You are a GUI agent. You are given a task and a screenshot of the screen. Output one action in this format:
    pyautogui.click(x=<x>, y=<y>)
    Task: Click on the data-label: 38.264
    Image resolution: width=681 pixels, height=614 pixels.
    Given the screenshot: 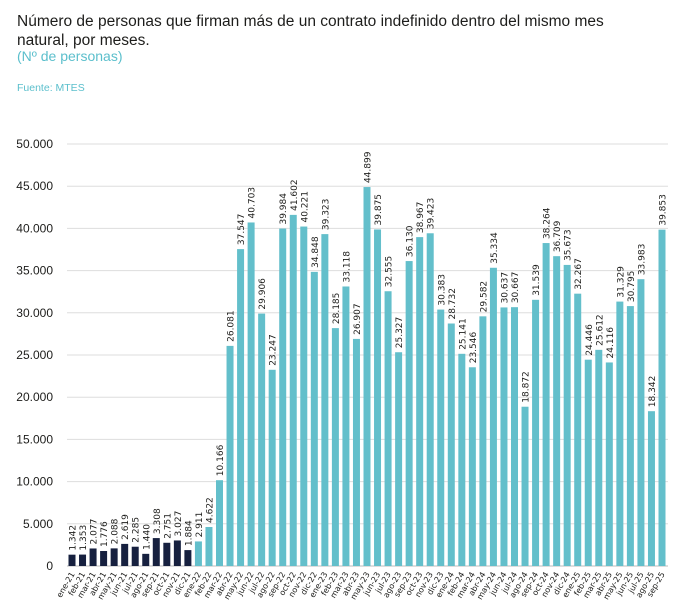 What is the action you would take?
    pyautogui.click(x=548, y=223)
    